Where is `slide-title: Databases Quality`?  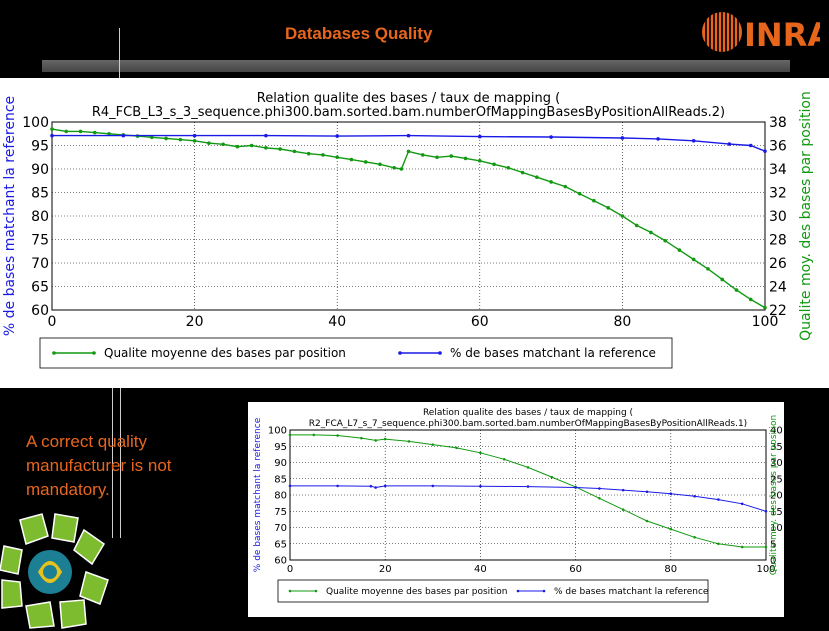
slide-title: Databases Quality is located at coordinates (359, 33).